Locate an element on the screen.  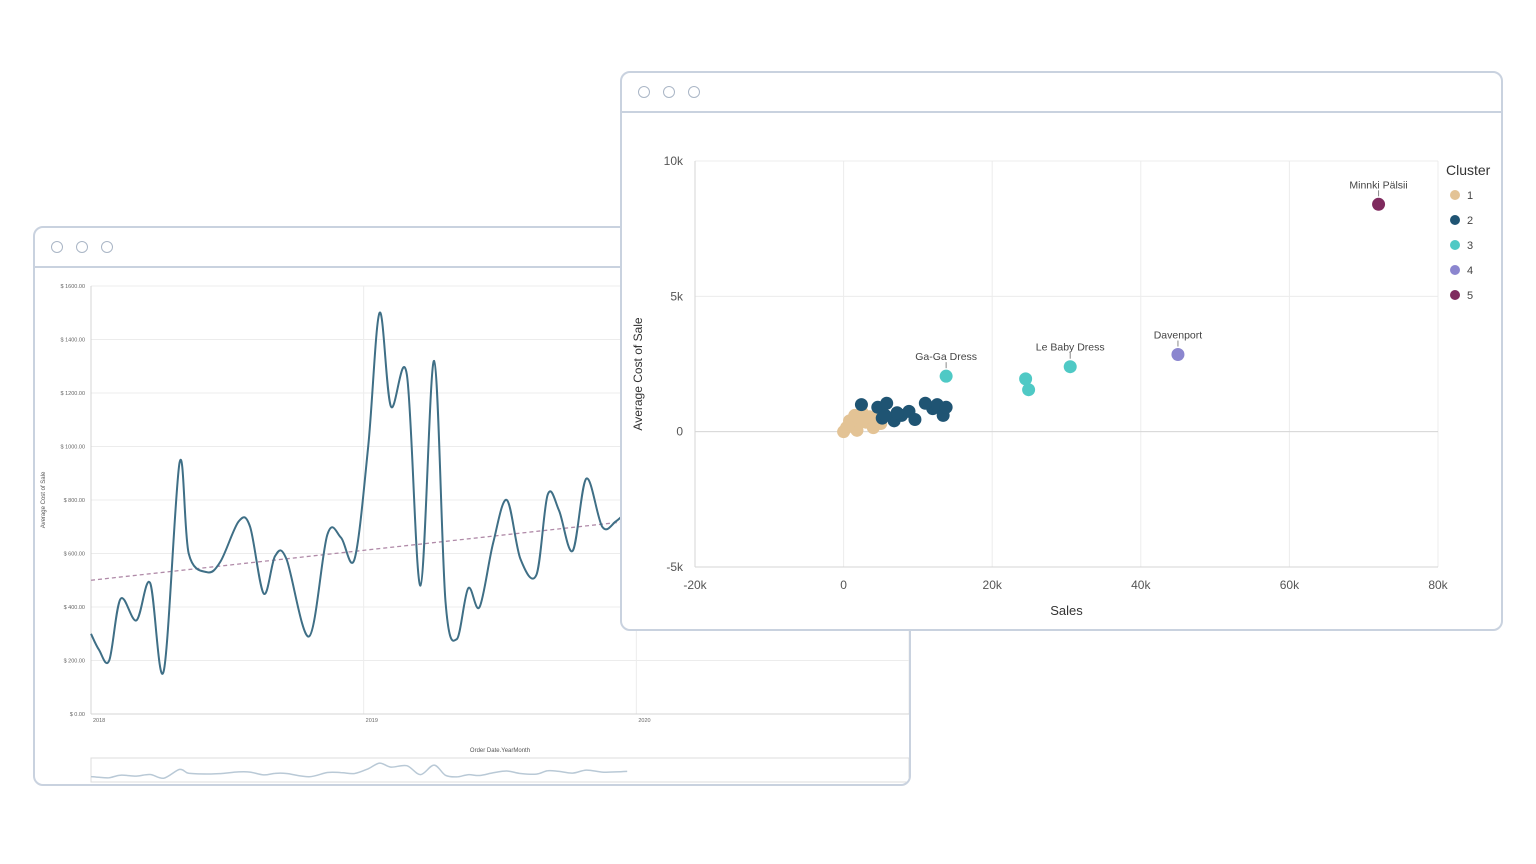
line-window-titlebar is located at coordinates (472, 248).